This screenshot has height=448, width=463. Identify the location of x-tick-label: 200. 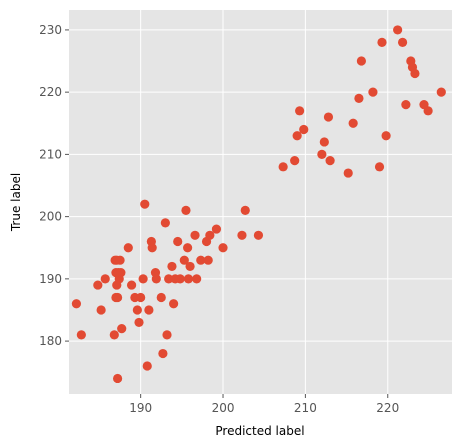
(223, 408).